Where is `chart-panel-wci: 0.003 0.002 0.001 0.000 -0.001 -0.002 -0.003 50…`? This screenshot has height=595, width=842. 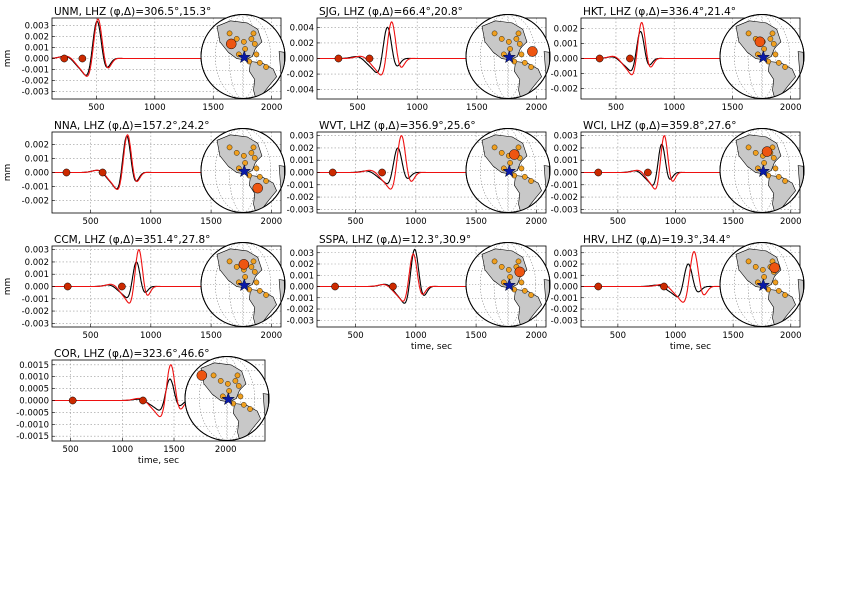 chart-panel-wci: 0.003 0.002 0.001 0.000 -0.001 -0.002 -0.003 50… is located at coordinates (678, 173).